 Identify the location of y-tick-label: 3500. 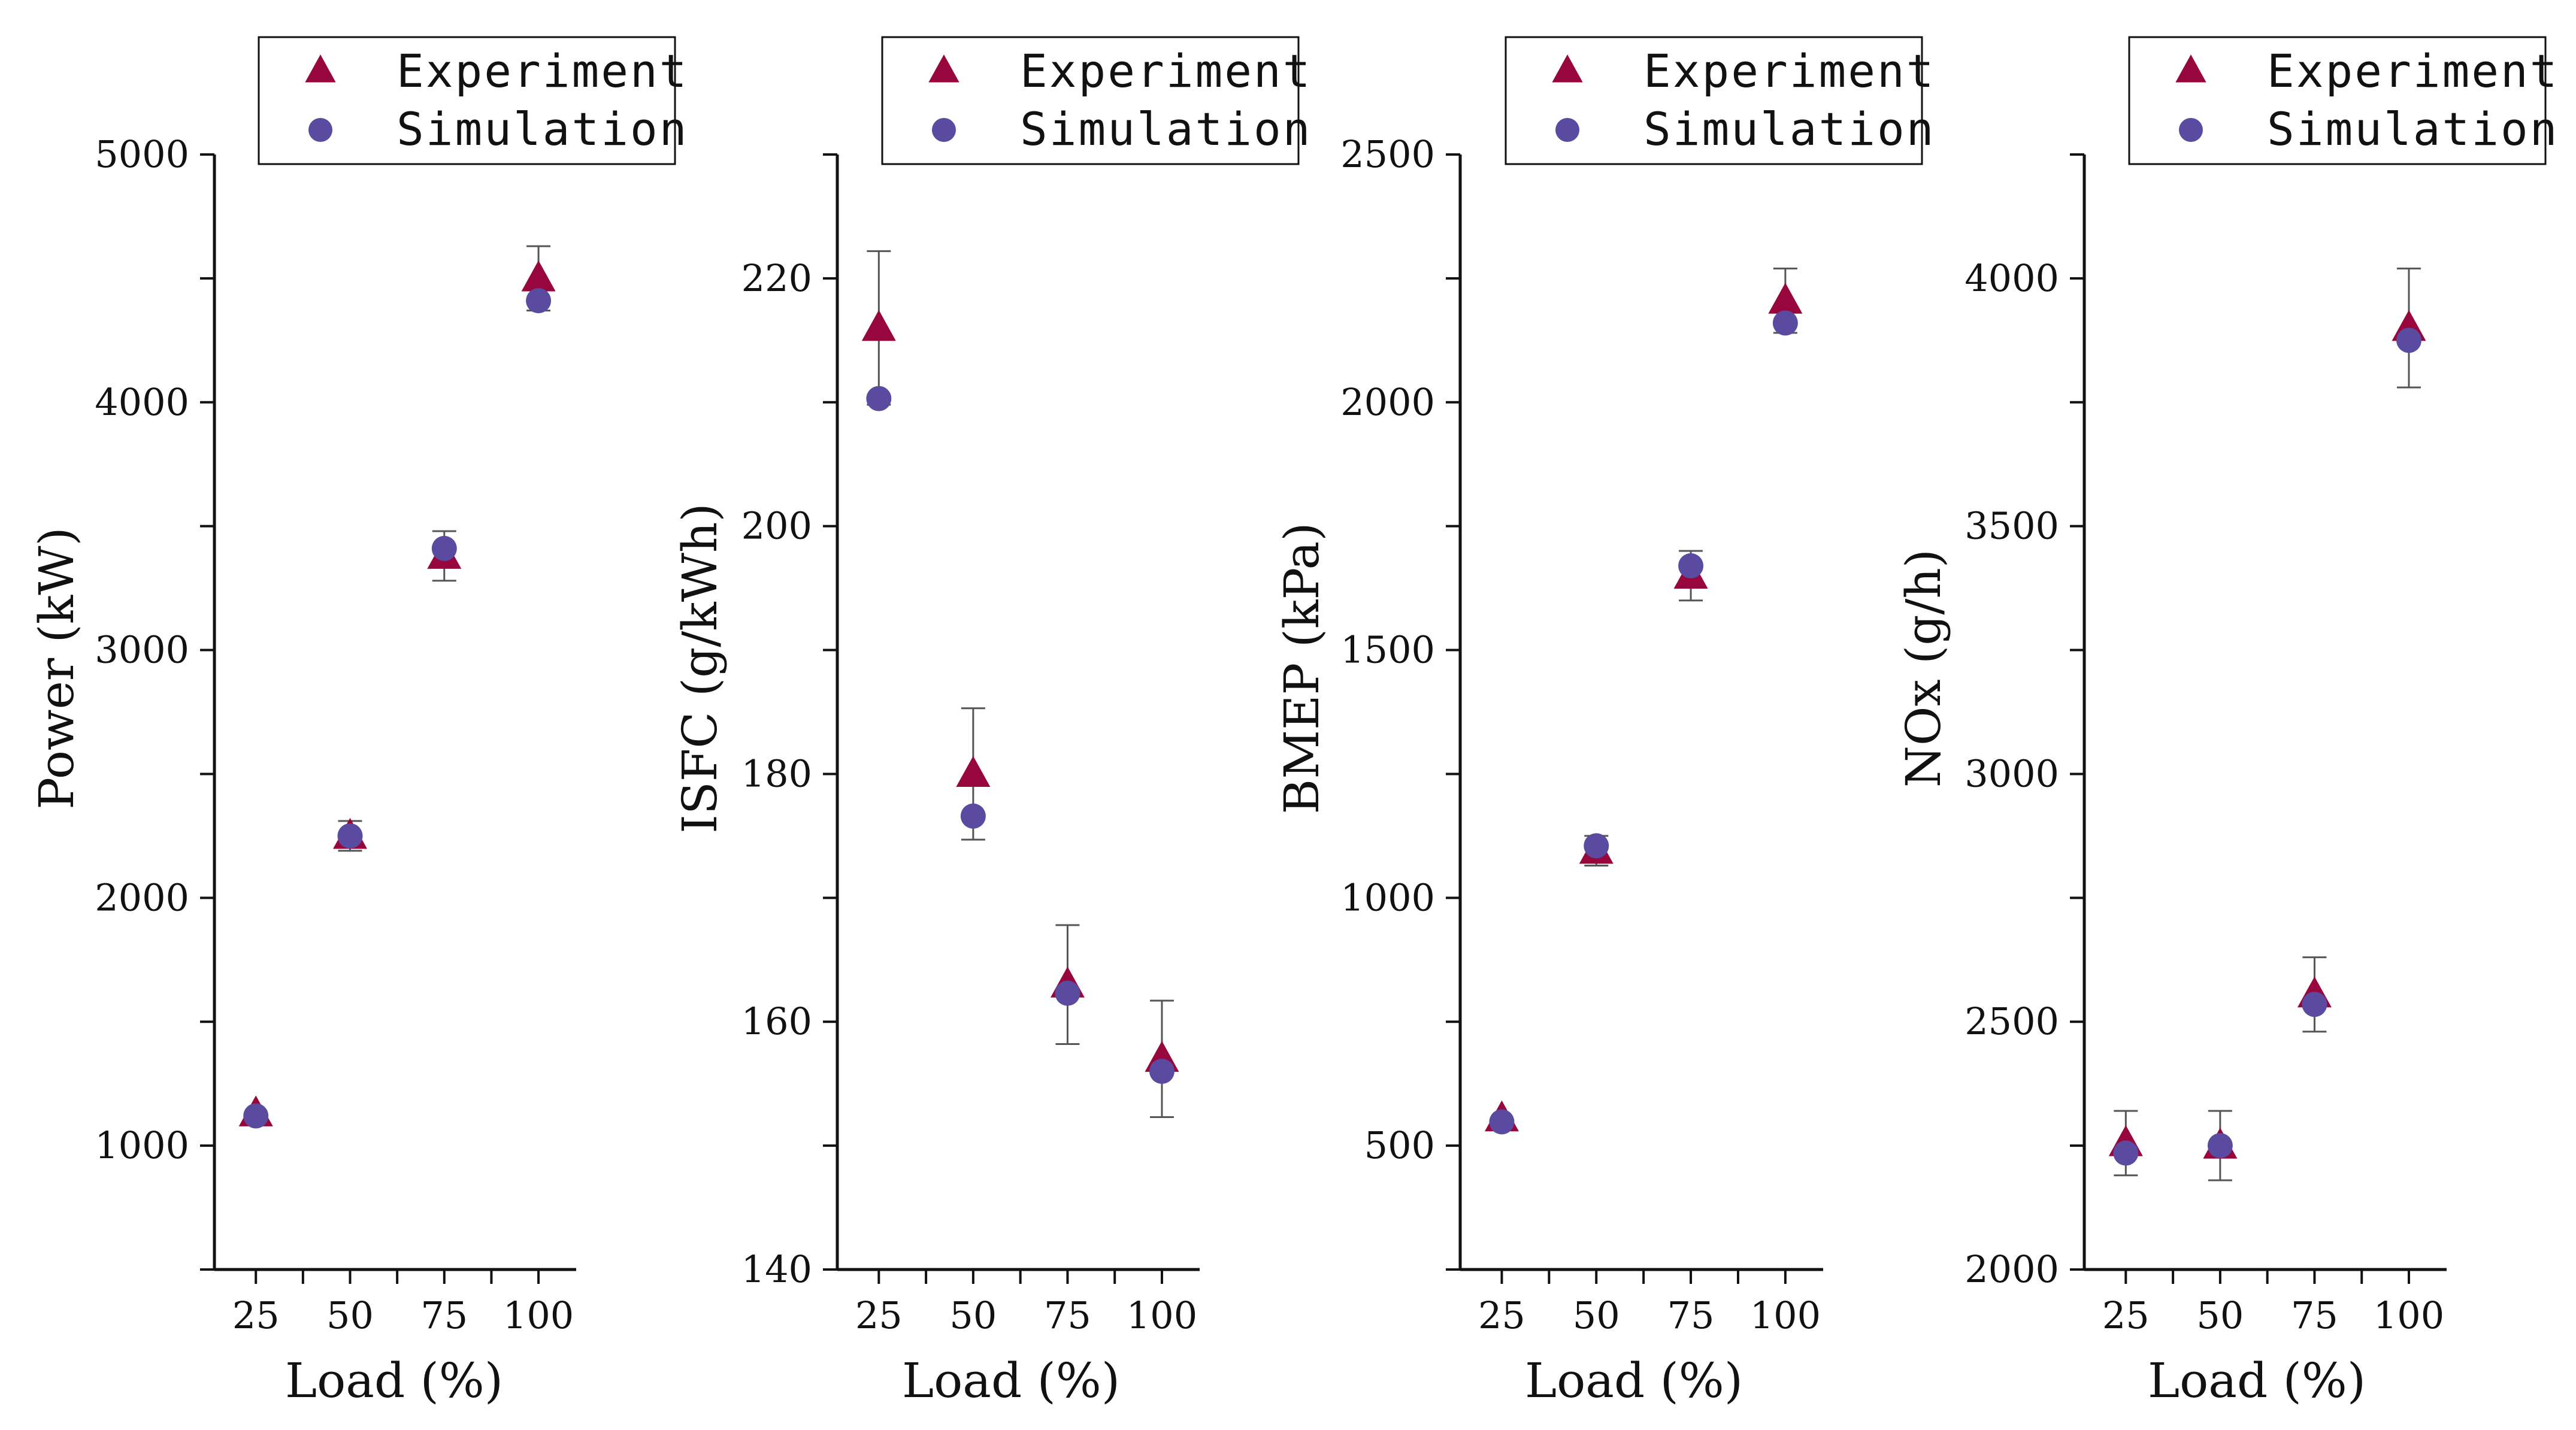
(2011, 526).